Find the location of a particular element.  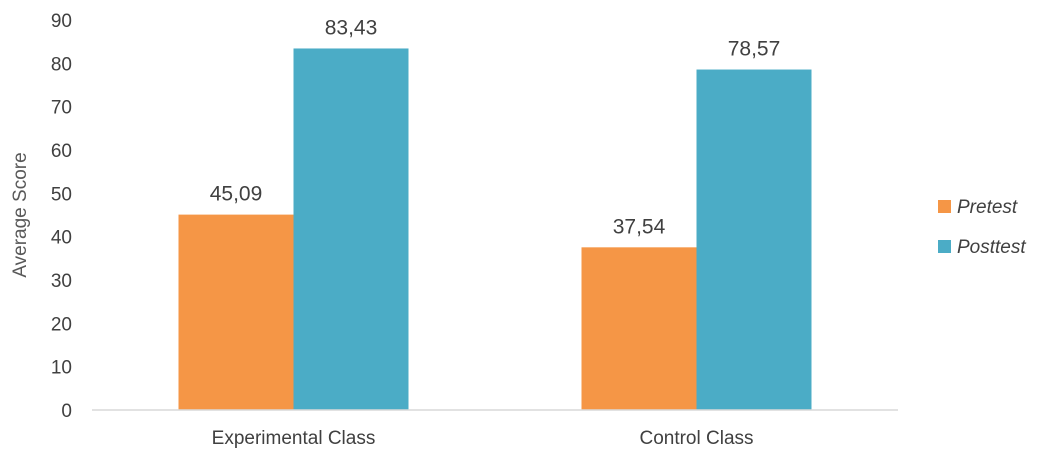

data-label-pretest-1: 37,54 is located at coordinates (639, 226).